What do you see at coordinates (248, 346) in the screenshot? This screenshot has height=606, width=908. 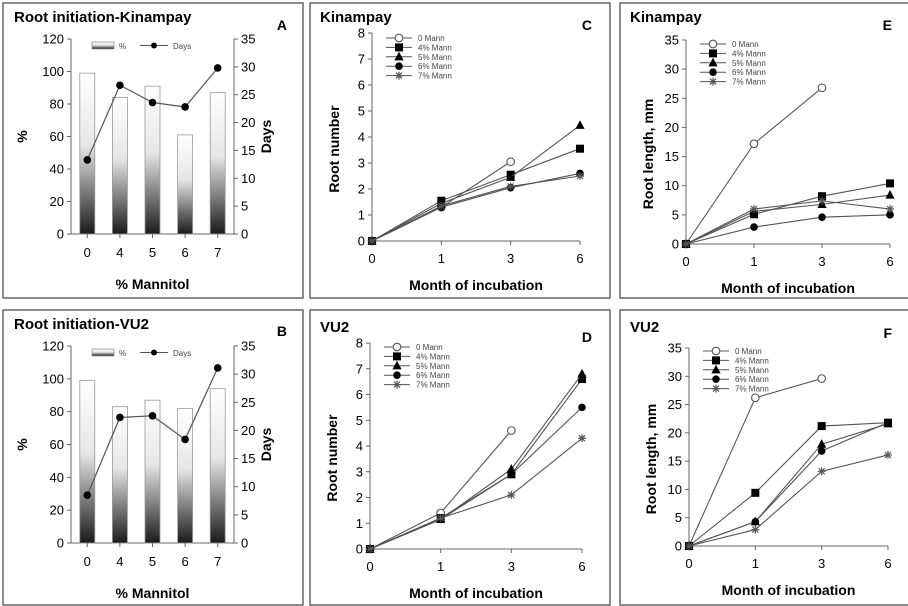 I see `y2-tick-label: 35` at bounding box center [248, 346].